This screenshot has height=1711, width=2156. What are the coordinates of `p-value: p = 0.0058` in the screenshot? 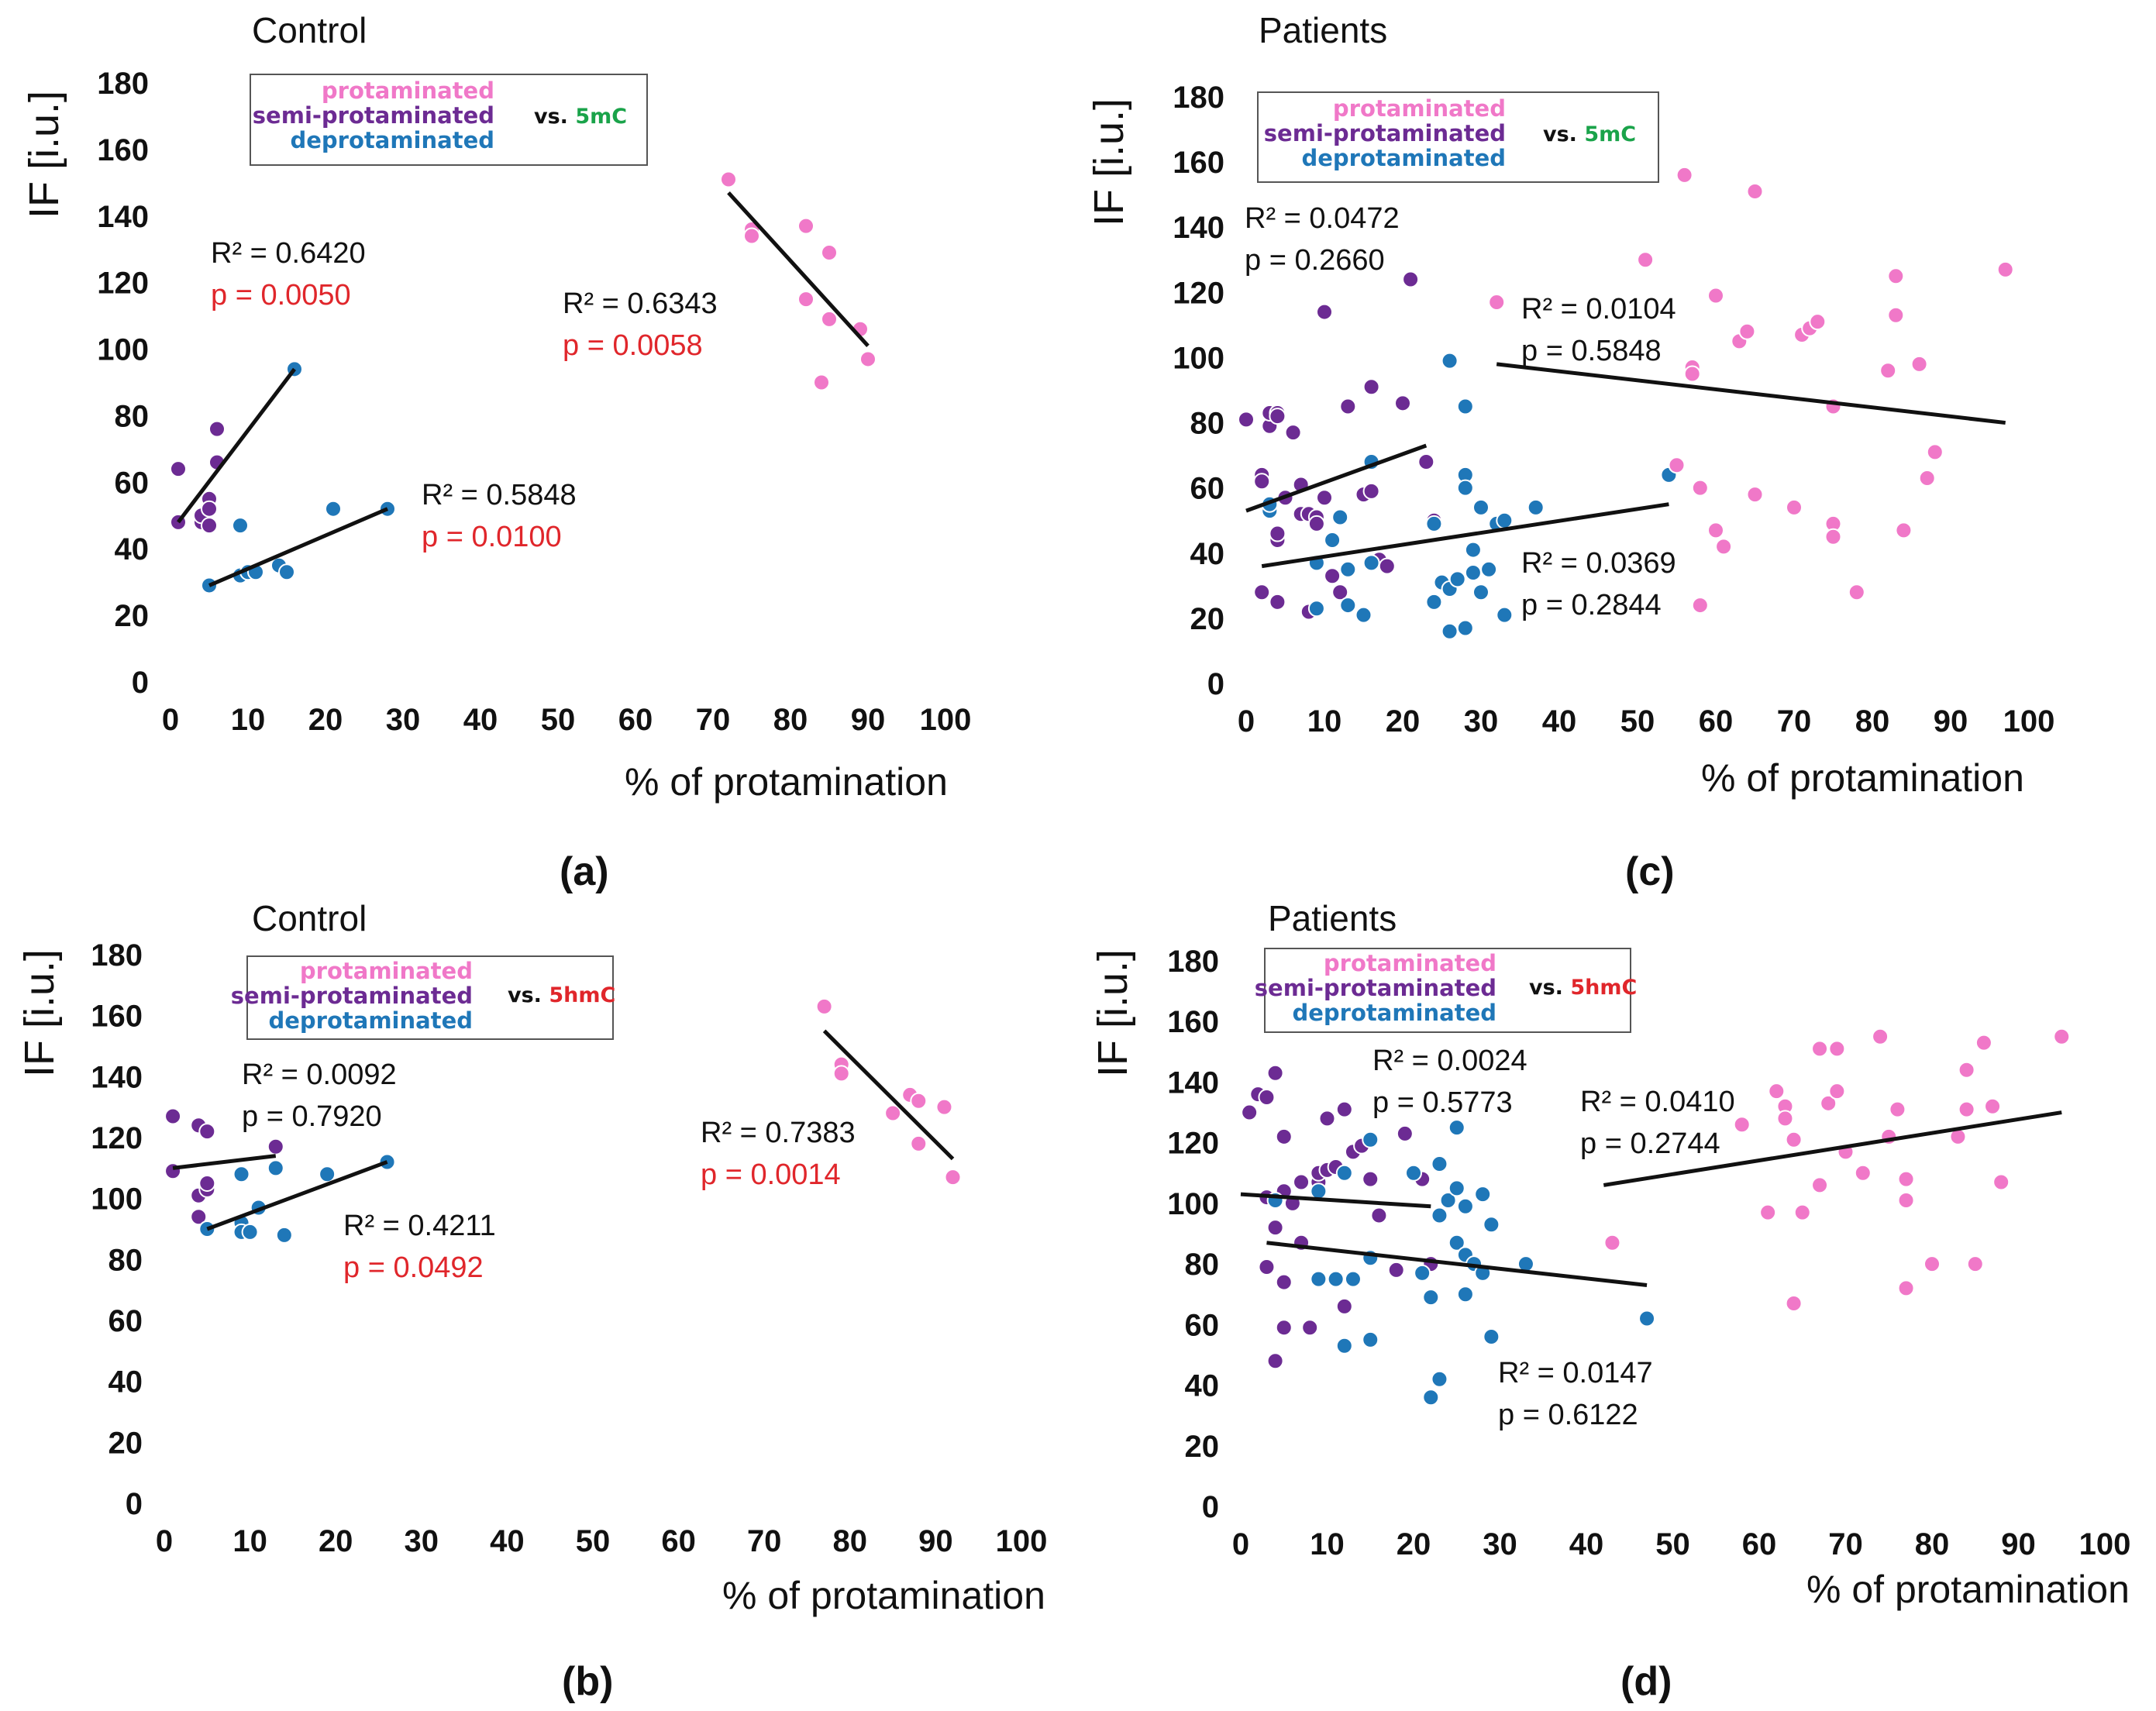 It's located at (633, 345).